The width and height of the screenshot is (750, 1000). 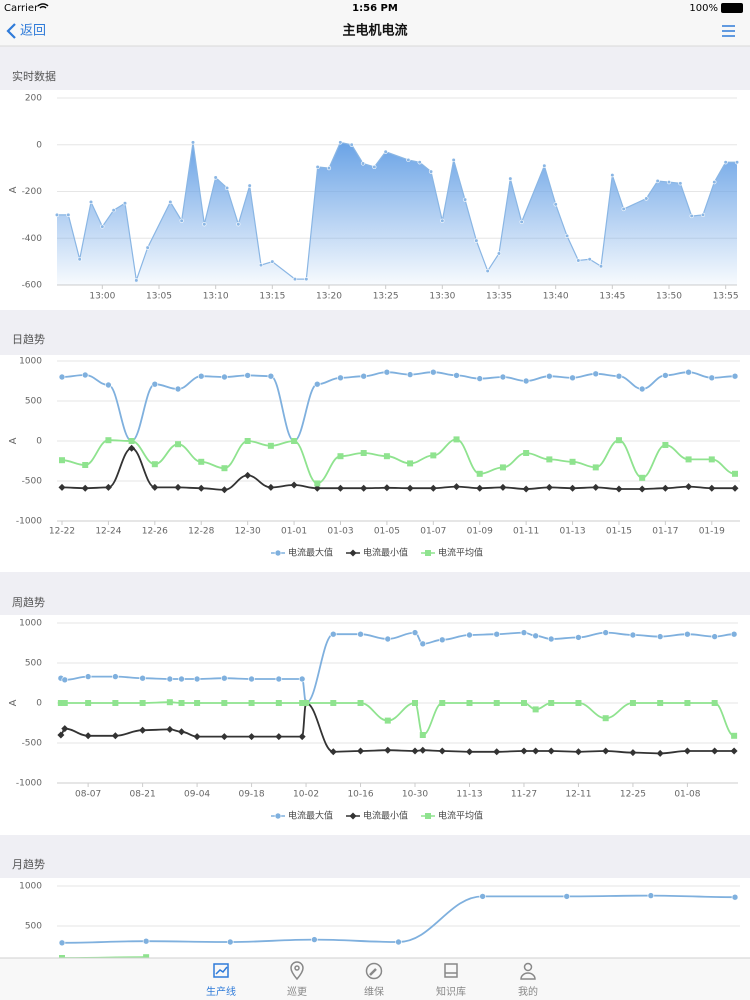 What do you see at coordinates (528, 991) in the screenshot?
I see `tab: 我的` at bounding box center [528, 991].